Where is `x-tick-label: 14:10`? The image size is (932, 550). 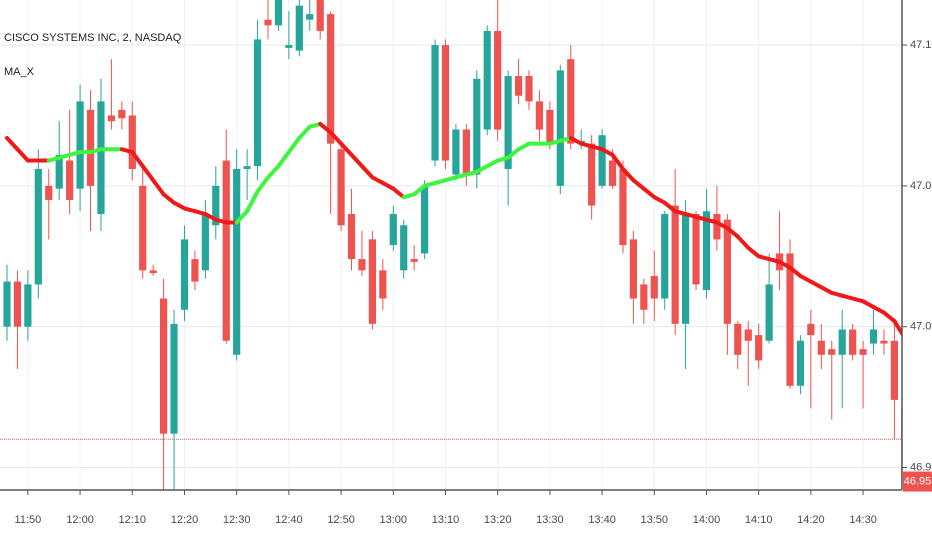
x-tick-label: 14:10 is located at coordinates (759, 520).